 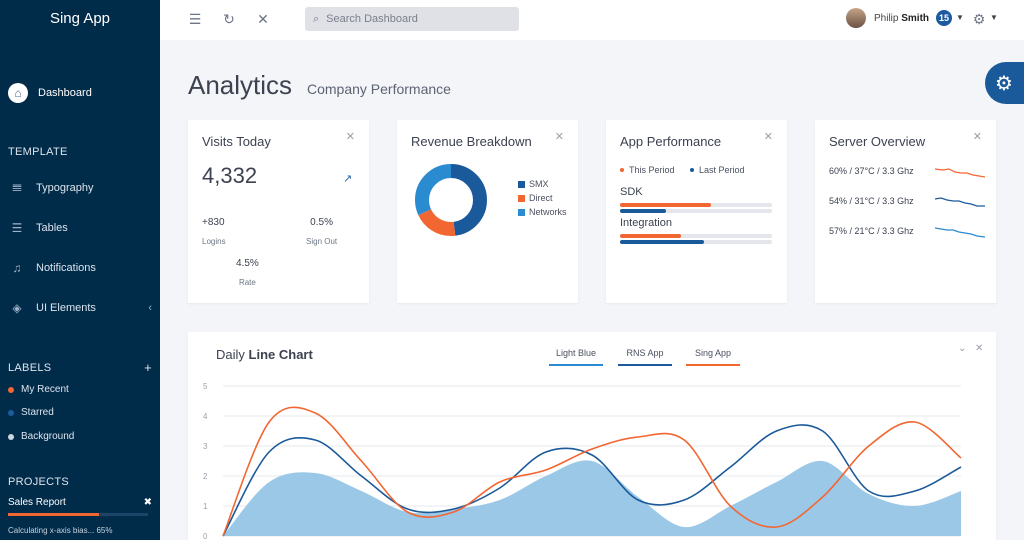 I want to click on search-input, so click(x=416, y=19).